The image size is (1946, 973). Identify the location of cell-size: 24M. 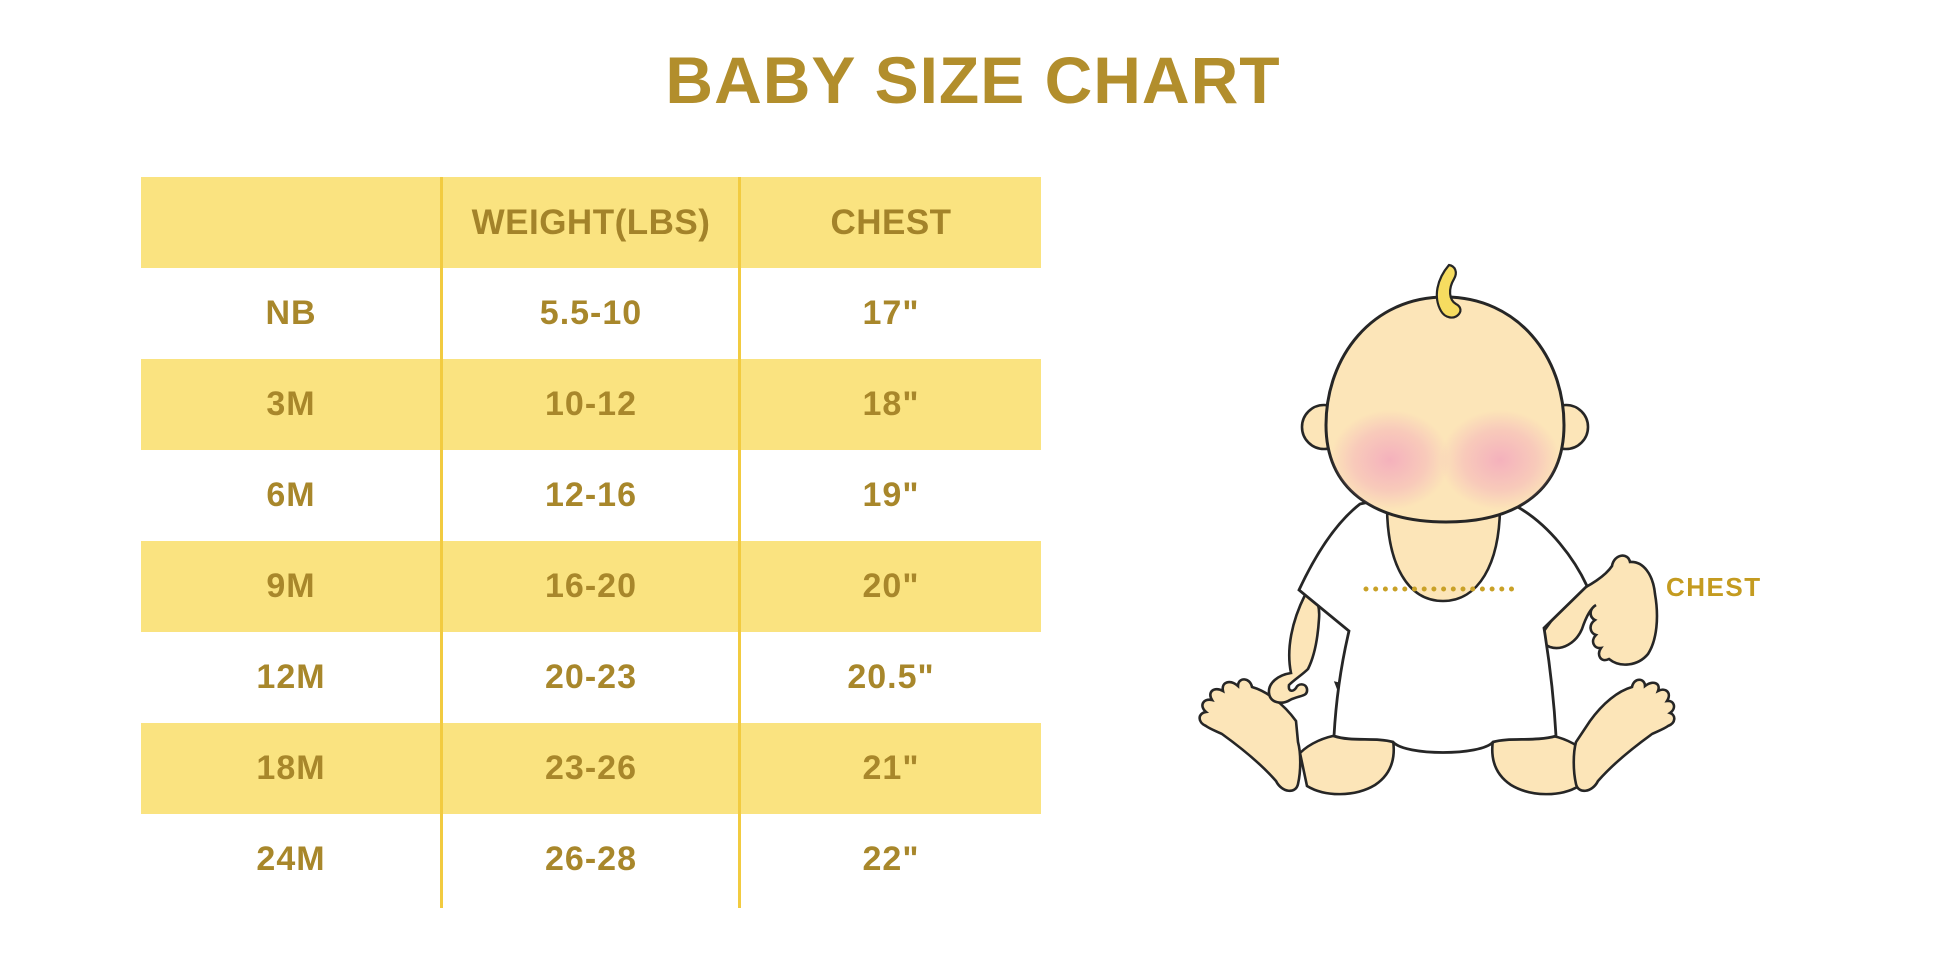
(291, 859).